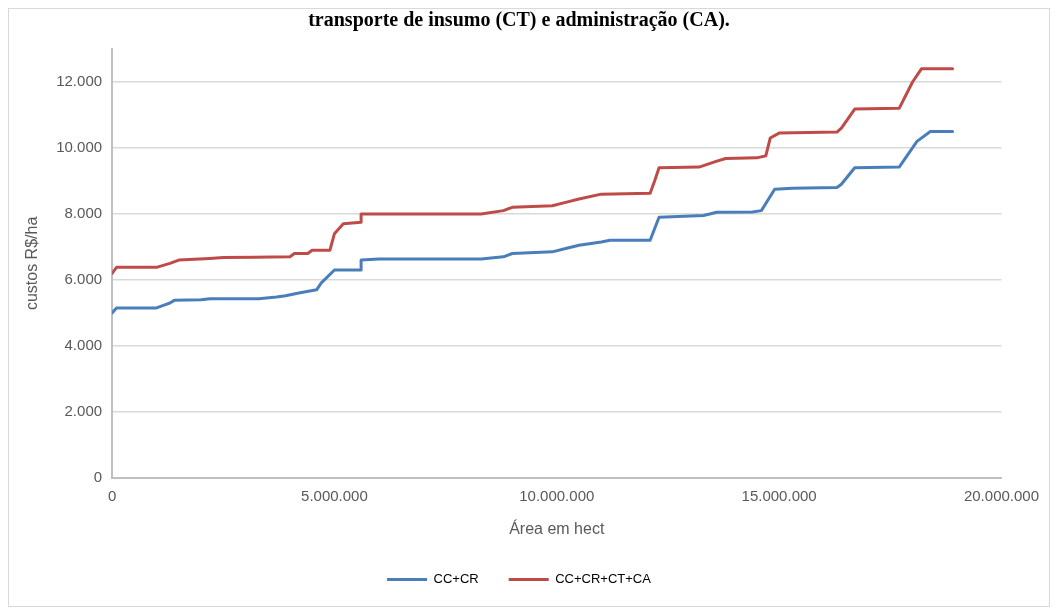 Image resolution: width=1064 pixels, height=615 pixels. Describe the element at coordinates (603, 579) in the screenshot. I see `legend-label: CC+CR+CT+CA` at that location.